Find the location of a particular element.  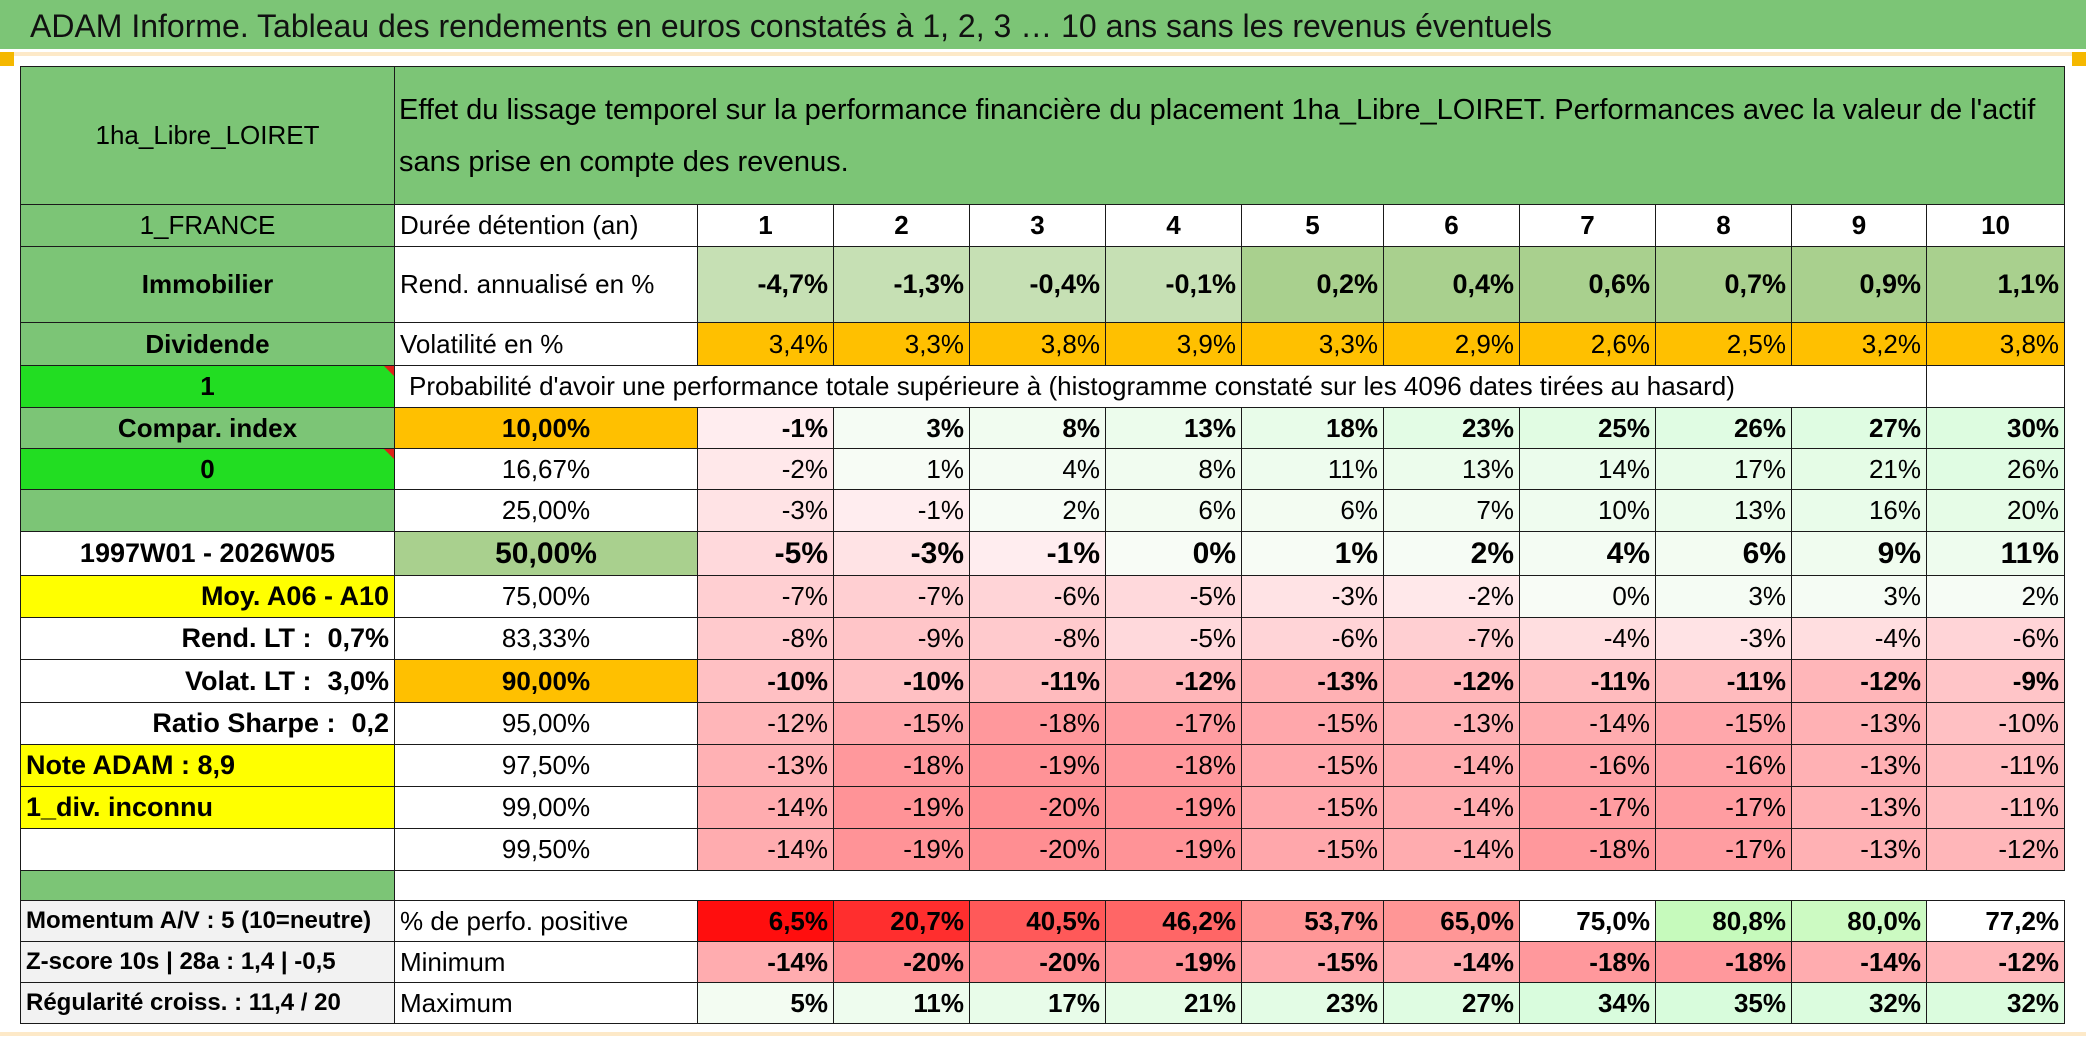

volat-lt-cell-label: Volat. LT : is located at coordinates (248, 680).